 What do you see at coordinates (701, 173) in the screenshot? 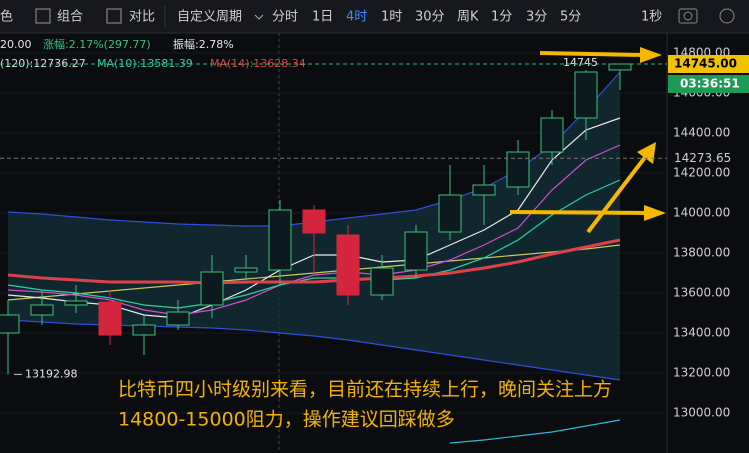
I see `y-tick-label: 14200.00` at bounding box center [701, 173].